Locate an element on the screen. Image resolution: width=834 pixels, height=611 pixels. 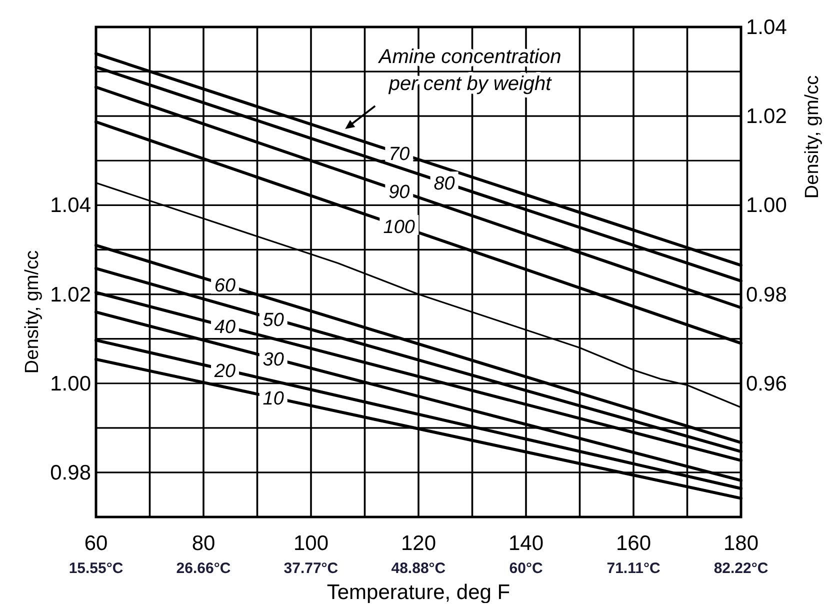
x2-tick-label: 71.11°C is located at coordinates (633, 568).